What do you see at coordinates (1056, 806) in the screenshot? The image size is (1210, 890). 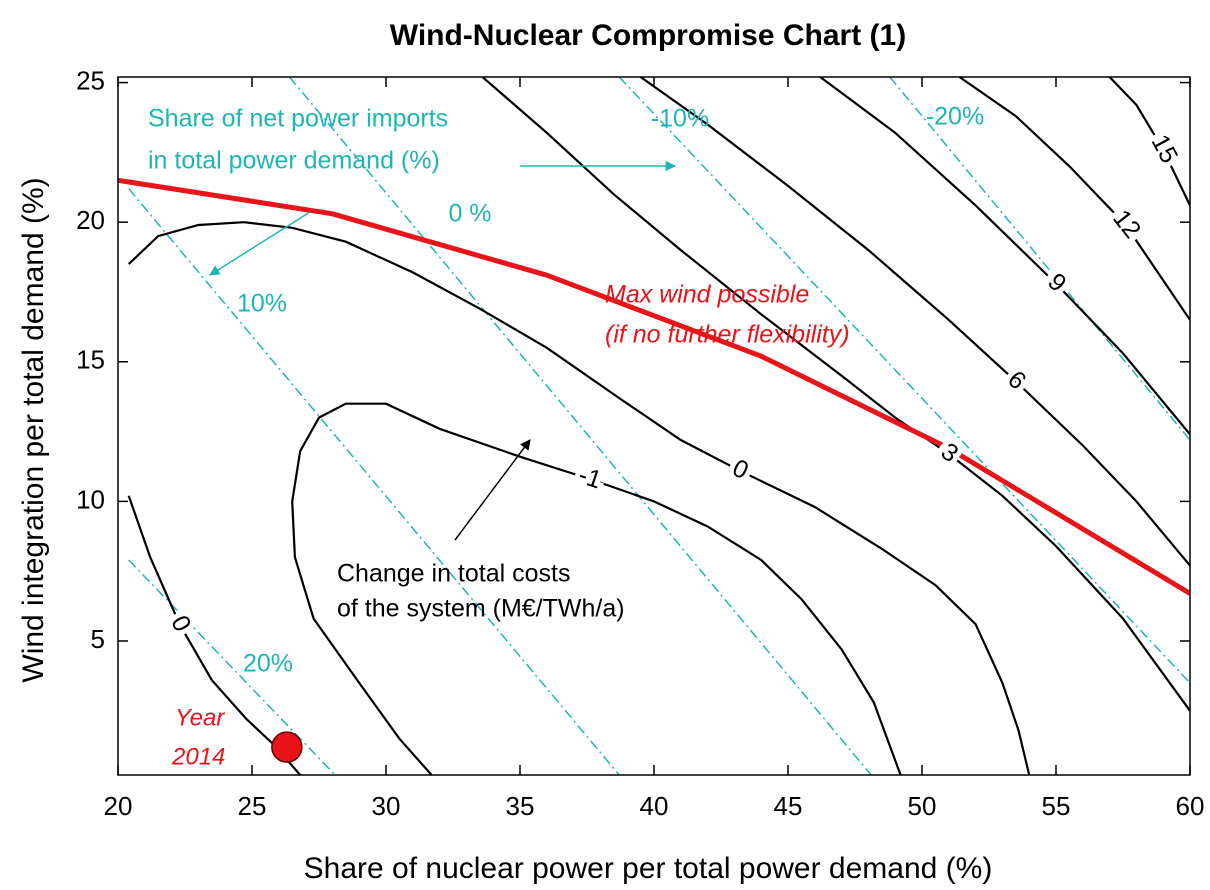 I see `x-tick-label: 55` at bounding box center [1056, 806].